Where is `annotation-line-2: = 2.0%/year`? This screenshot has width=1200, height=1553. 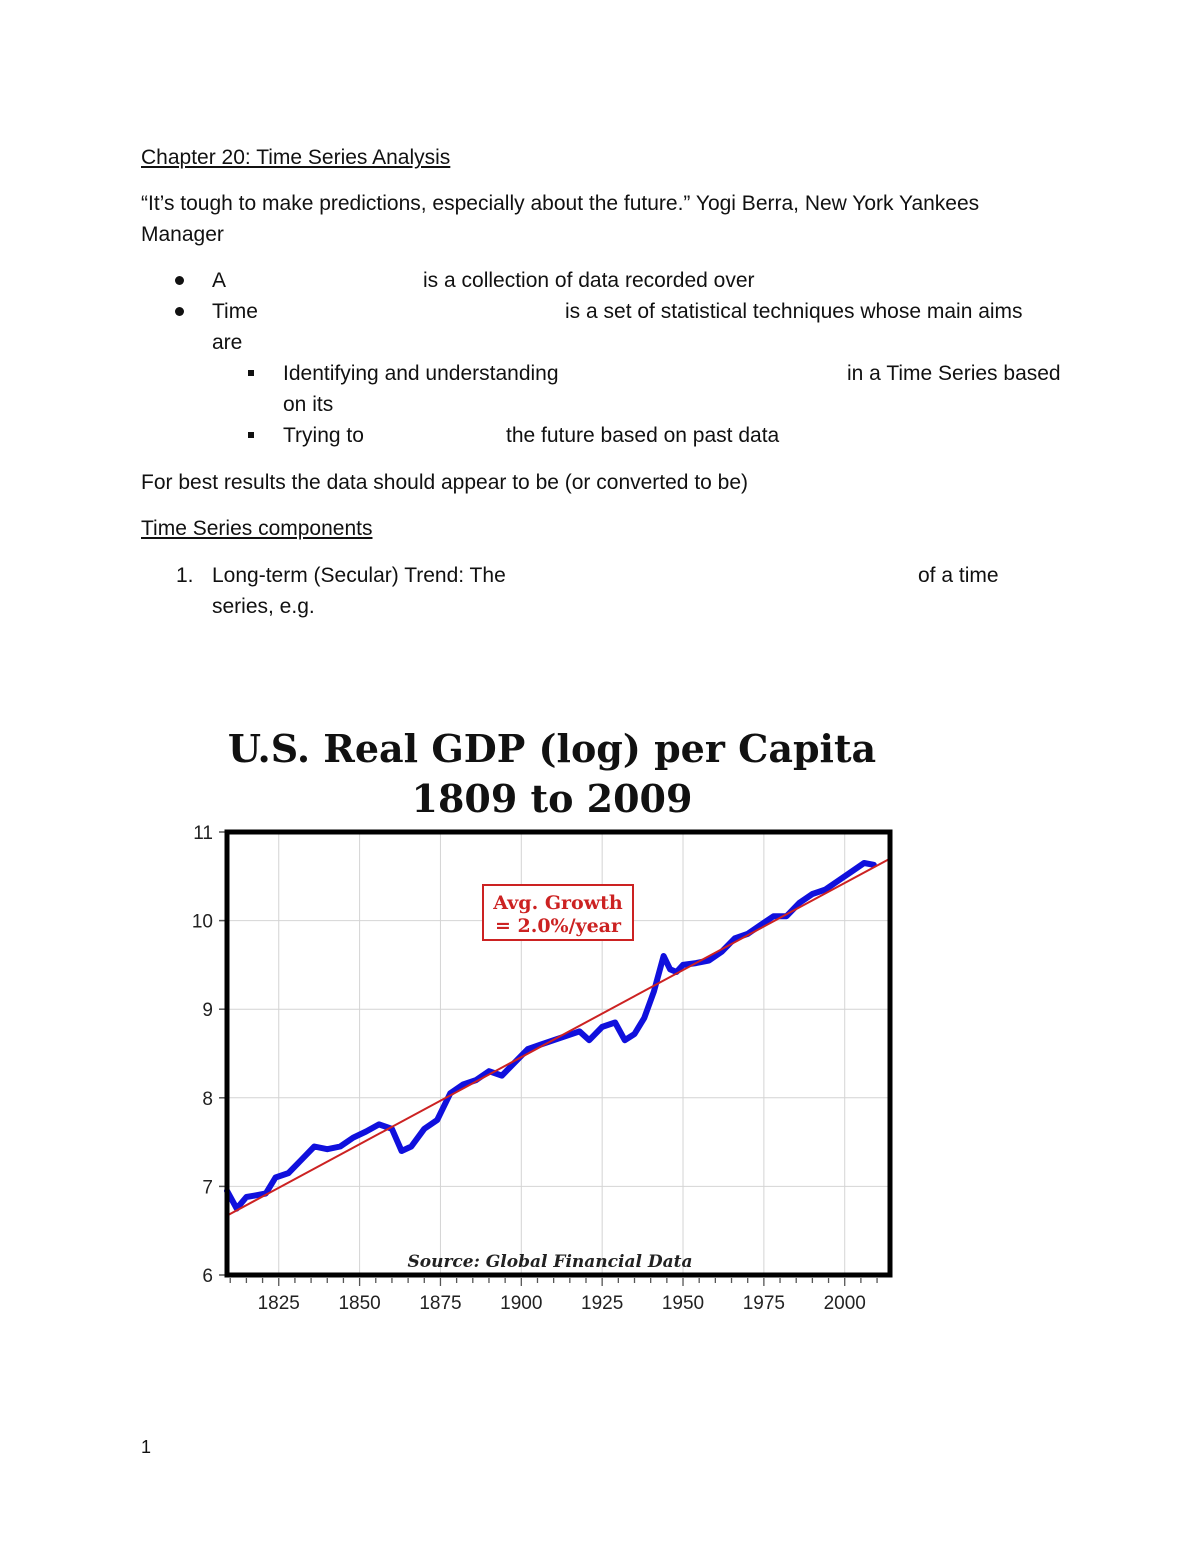 annotation-line-2: = 2.0%/year is located at coordinates (558, 926).